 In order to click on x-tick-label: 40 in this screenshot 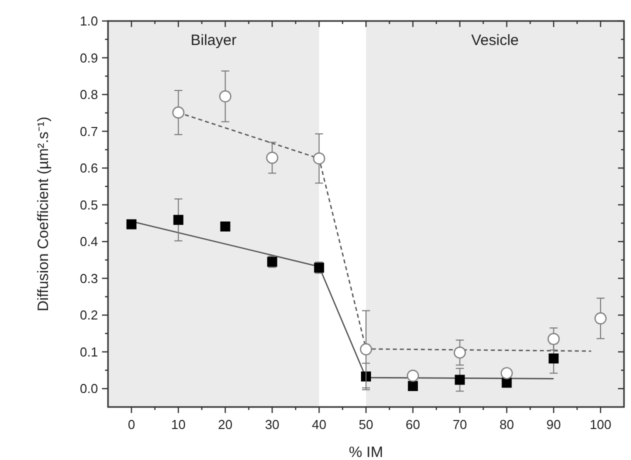, I will do `click(319, 424)`.